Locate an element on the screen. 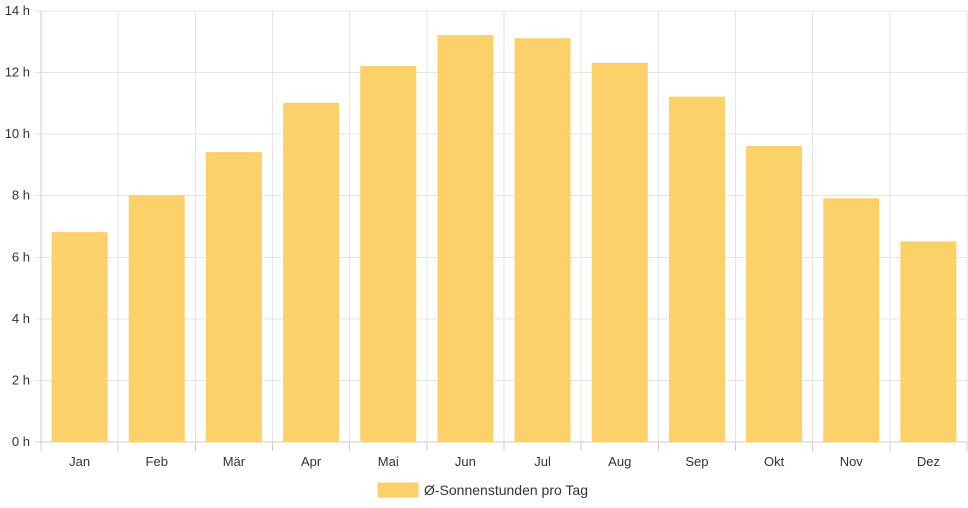 This screenshot has width=968, height=508. y-tick-label: 0 h is located at coordinates (21, 441).